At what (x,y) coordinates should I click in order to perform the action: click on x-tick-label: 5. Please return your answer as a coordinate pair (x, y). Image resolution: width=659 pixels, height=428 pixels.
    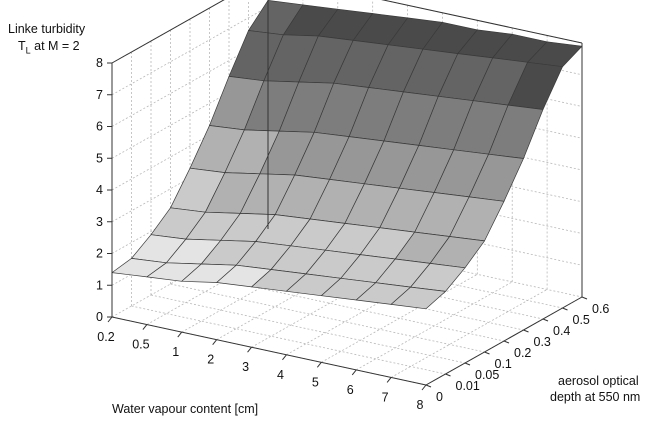
    Looking at the image, I should click on (315, 382).